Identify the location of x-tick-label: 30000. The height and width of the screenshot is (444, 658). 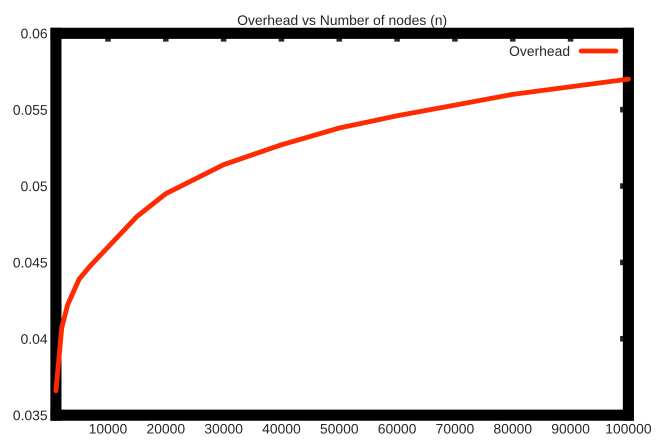
(223, 429).